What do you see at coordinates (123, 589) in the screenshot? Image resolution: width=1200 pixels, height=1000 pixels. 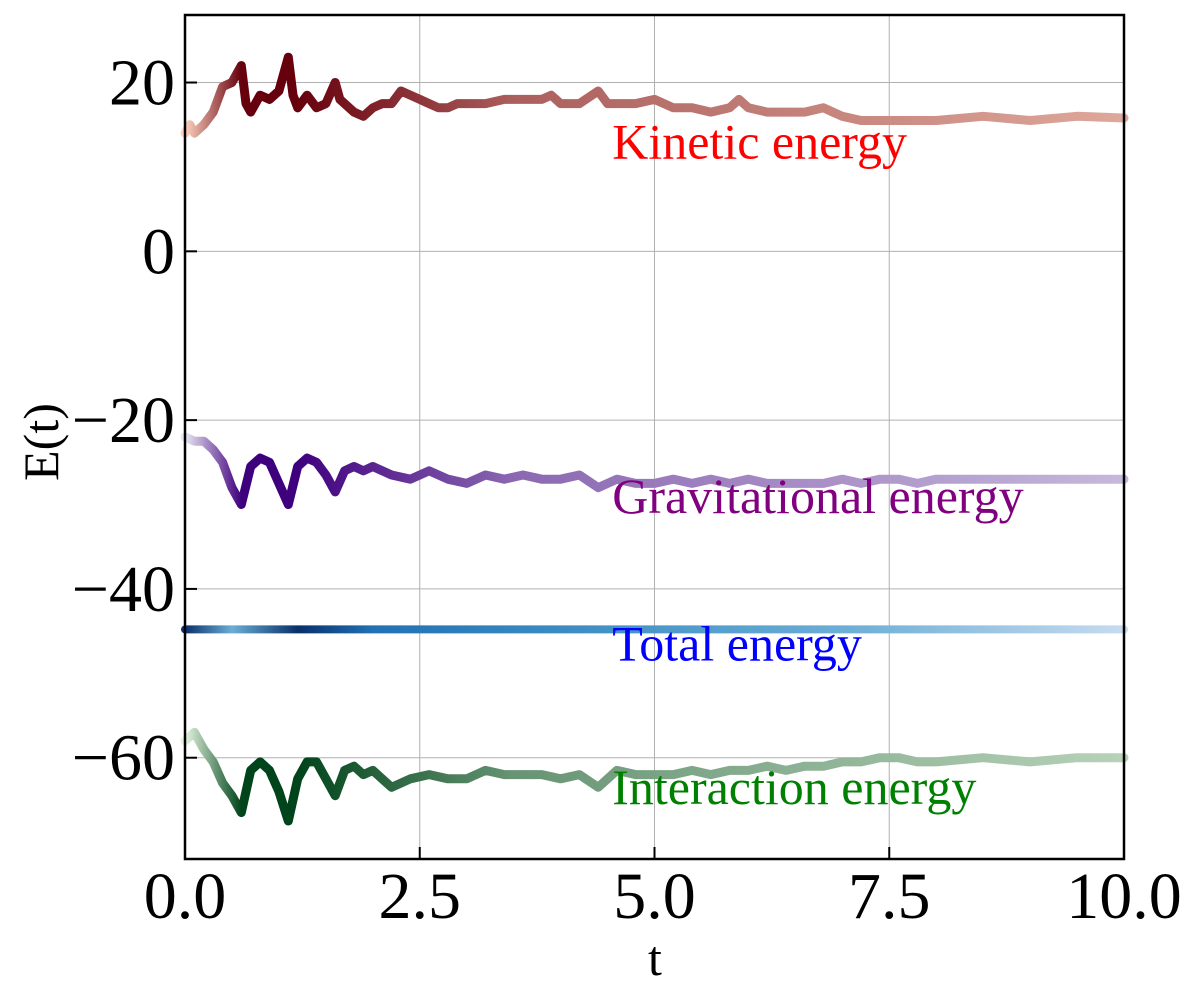 I see `y-tick-label: −40` at bounding box center [123, 589].